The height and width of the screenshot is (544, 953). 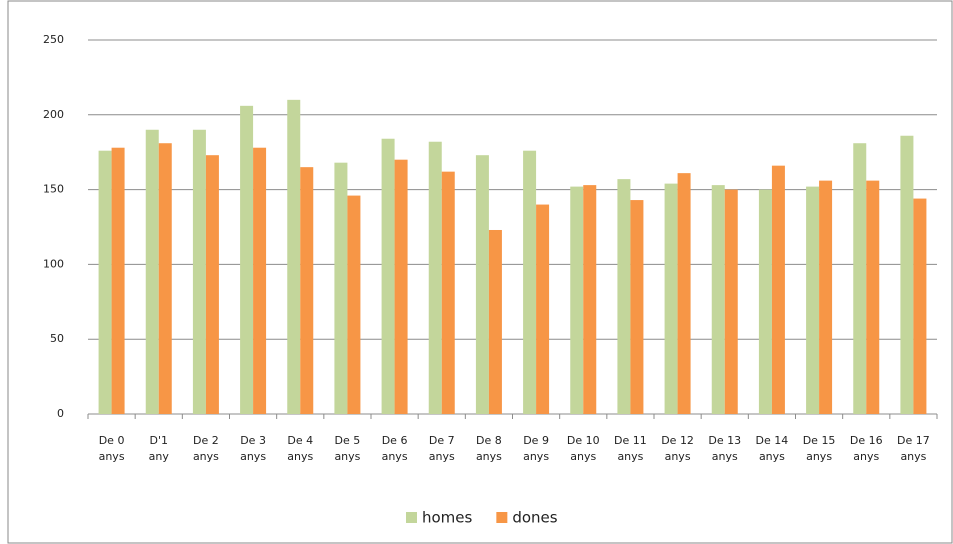 I want to click on x-tick-label: De 7 anys, so click(x=442, y=448).